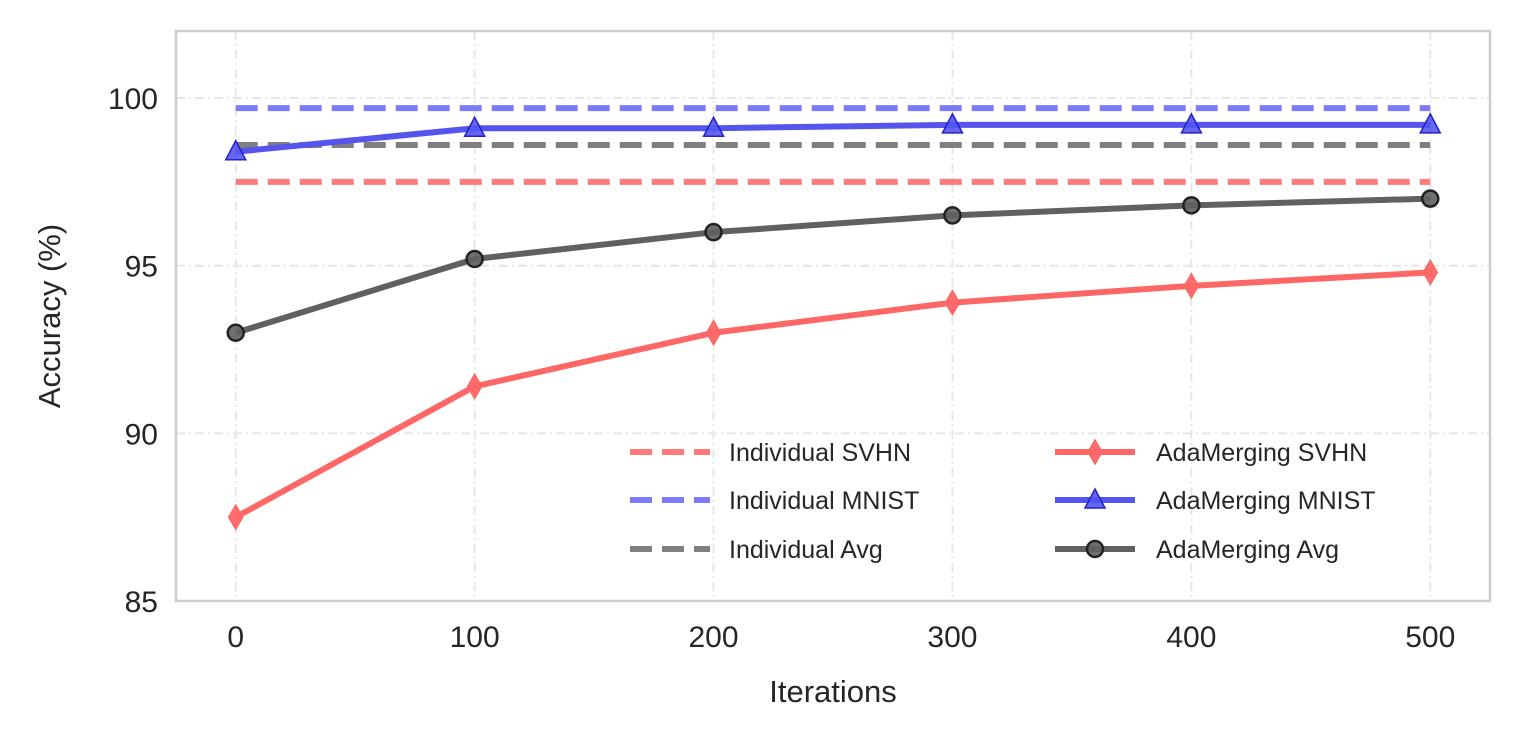  I want to click on x-tick-label: 200, so click(714, 637).